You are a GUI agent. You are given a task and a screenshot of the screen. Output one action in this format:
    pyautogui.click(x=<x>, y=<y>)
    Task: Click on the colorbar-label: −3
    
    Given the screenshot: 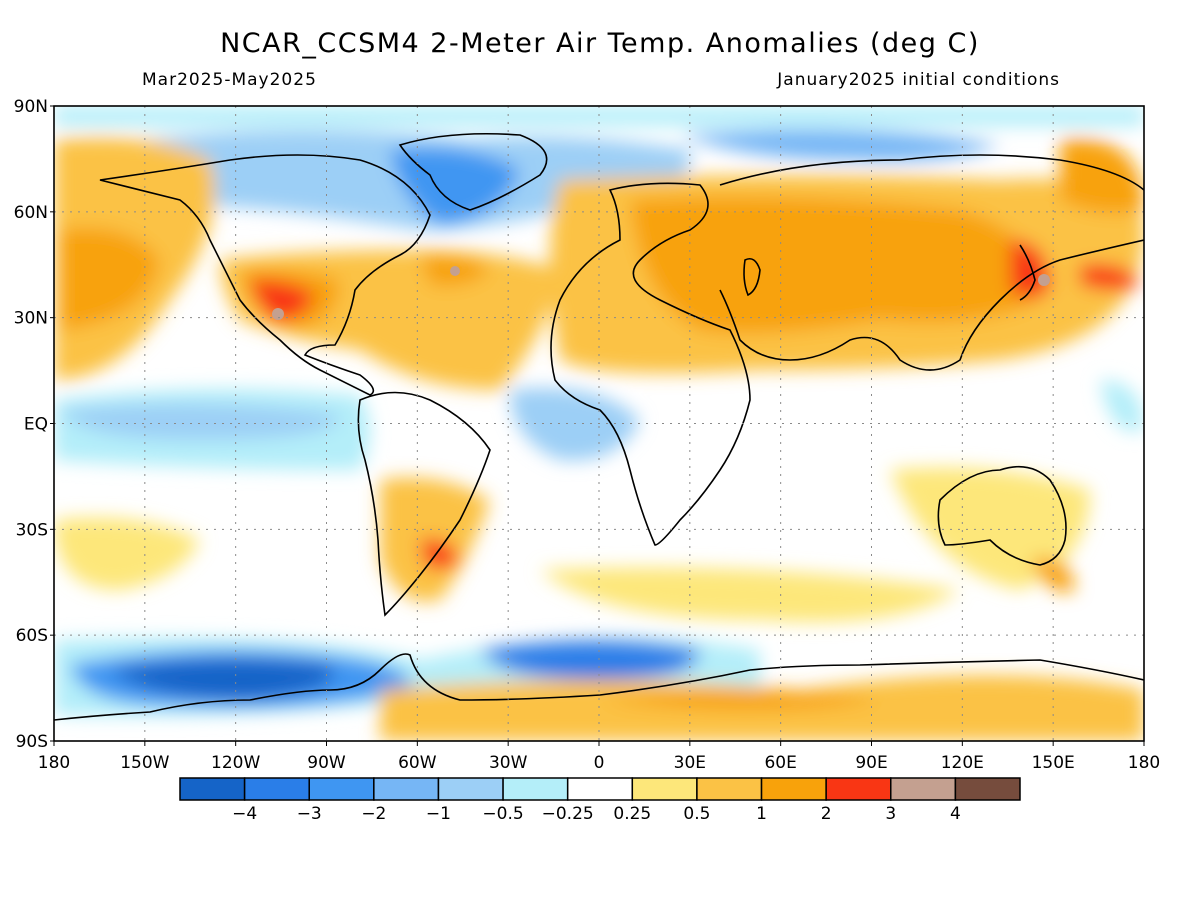 What is the action you would take?
    pyautogui.click(x=309, y=814)
    